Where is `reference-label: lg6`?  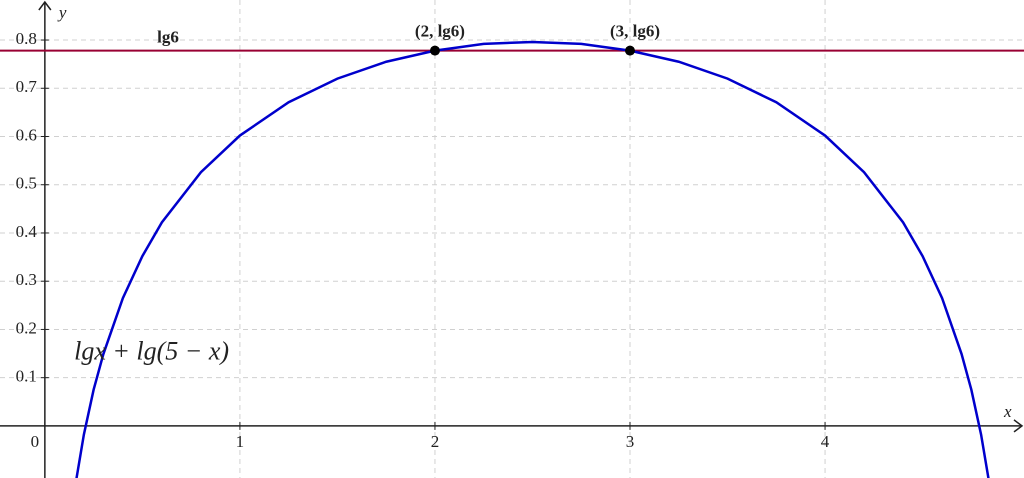
reference-label: lg6 is located at coordinates (168, 37).